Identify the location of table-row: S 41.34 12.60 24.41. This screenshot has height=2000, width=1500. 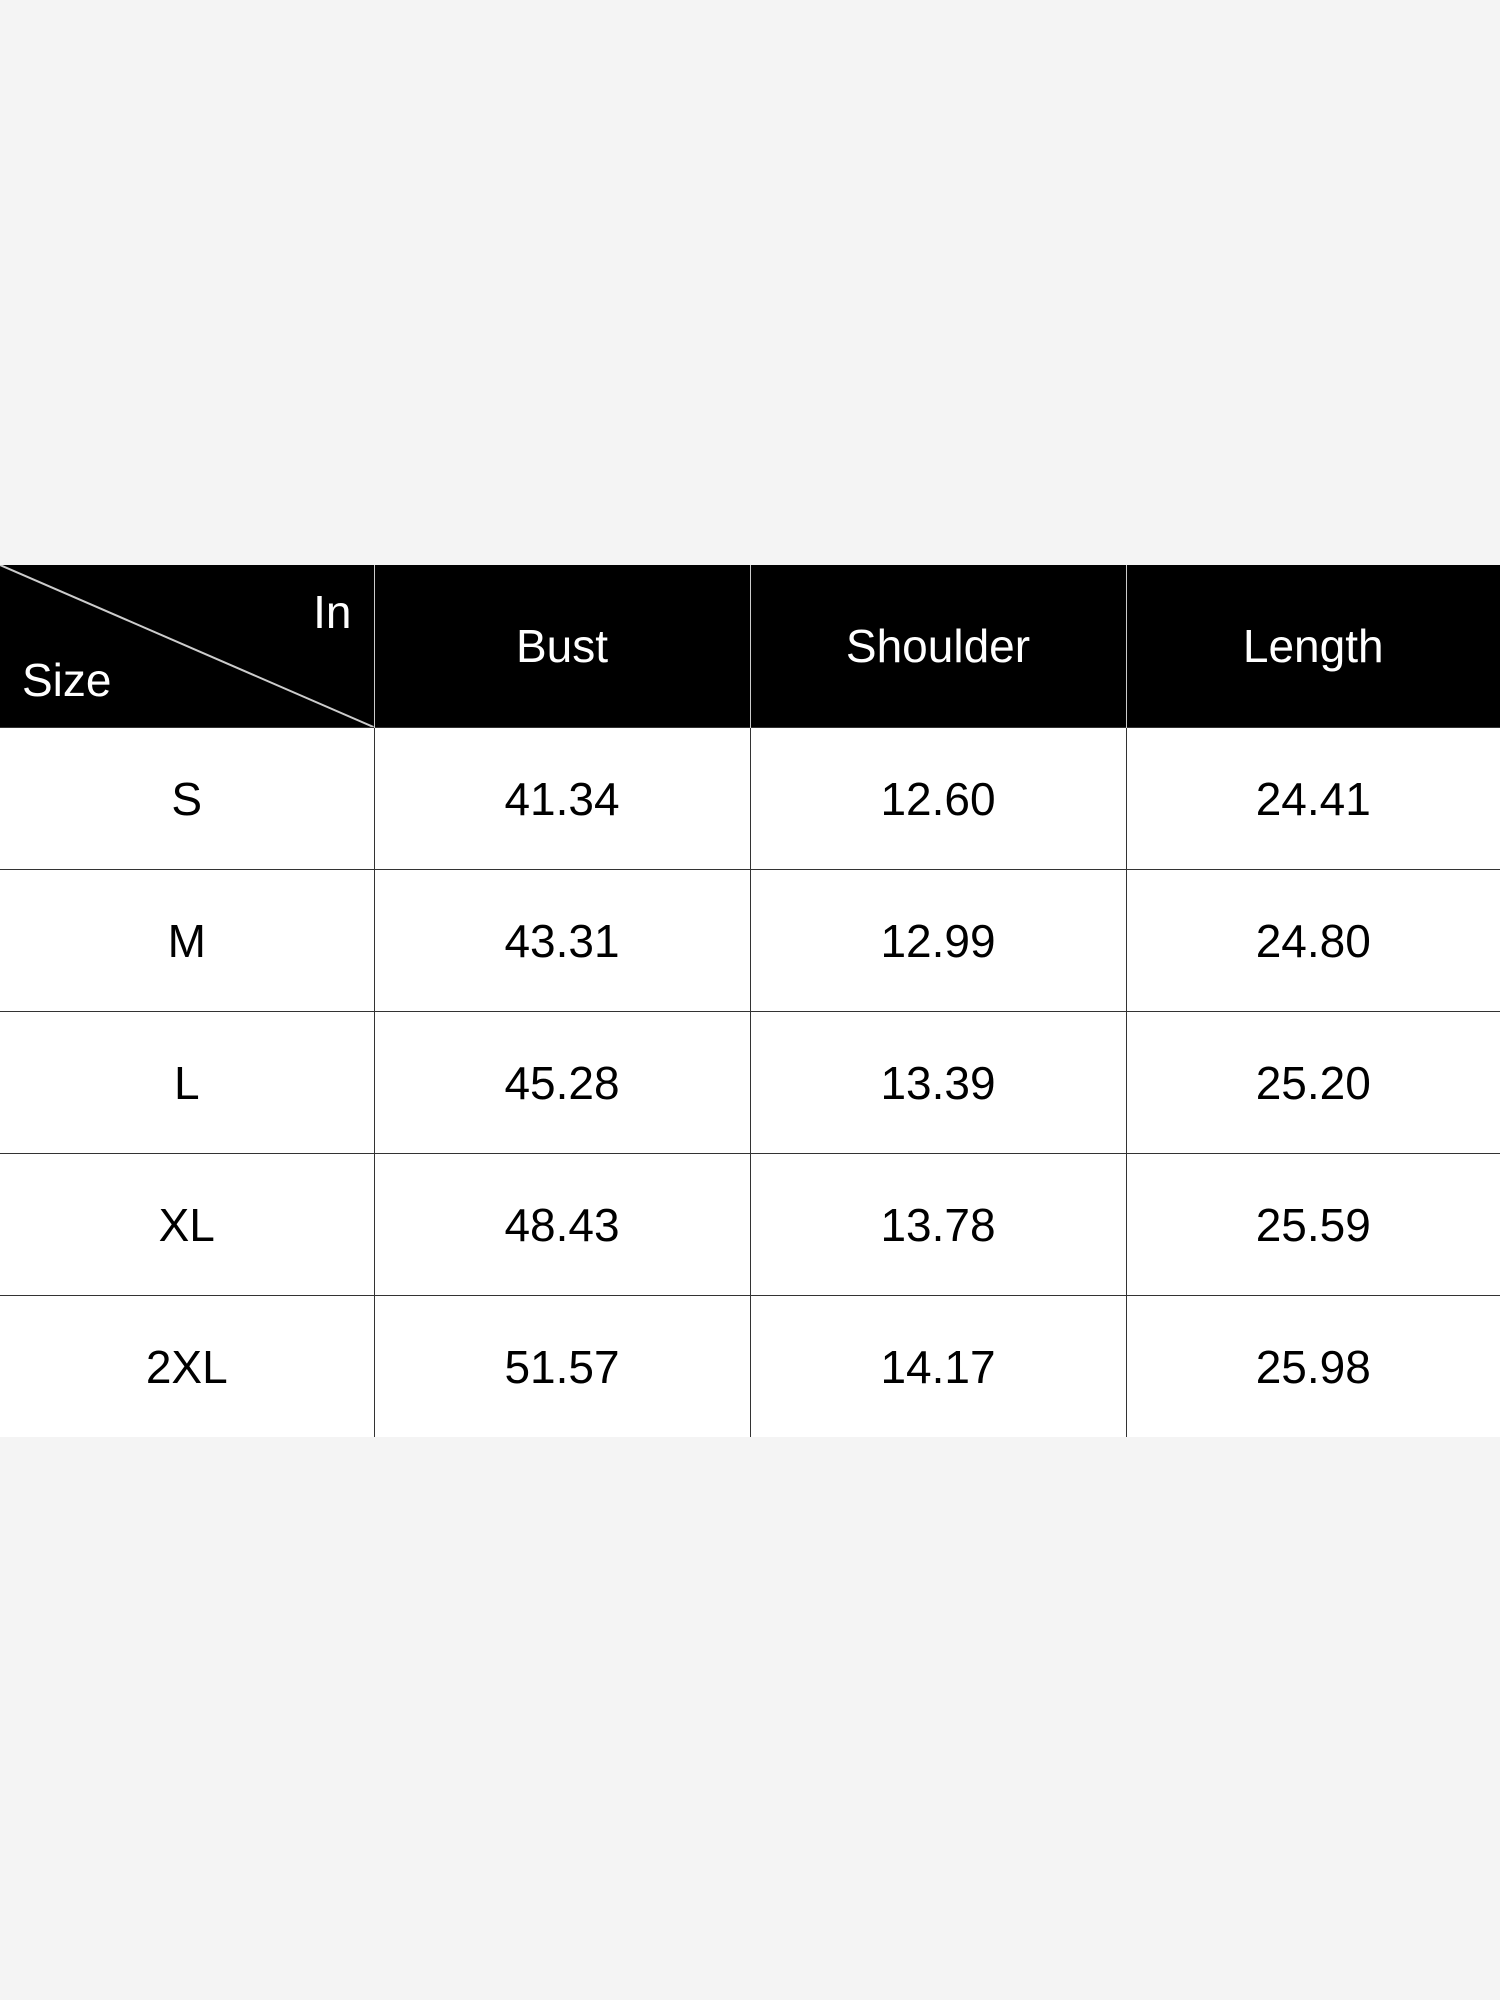
(750, 798).